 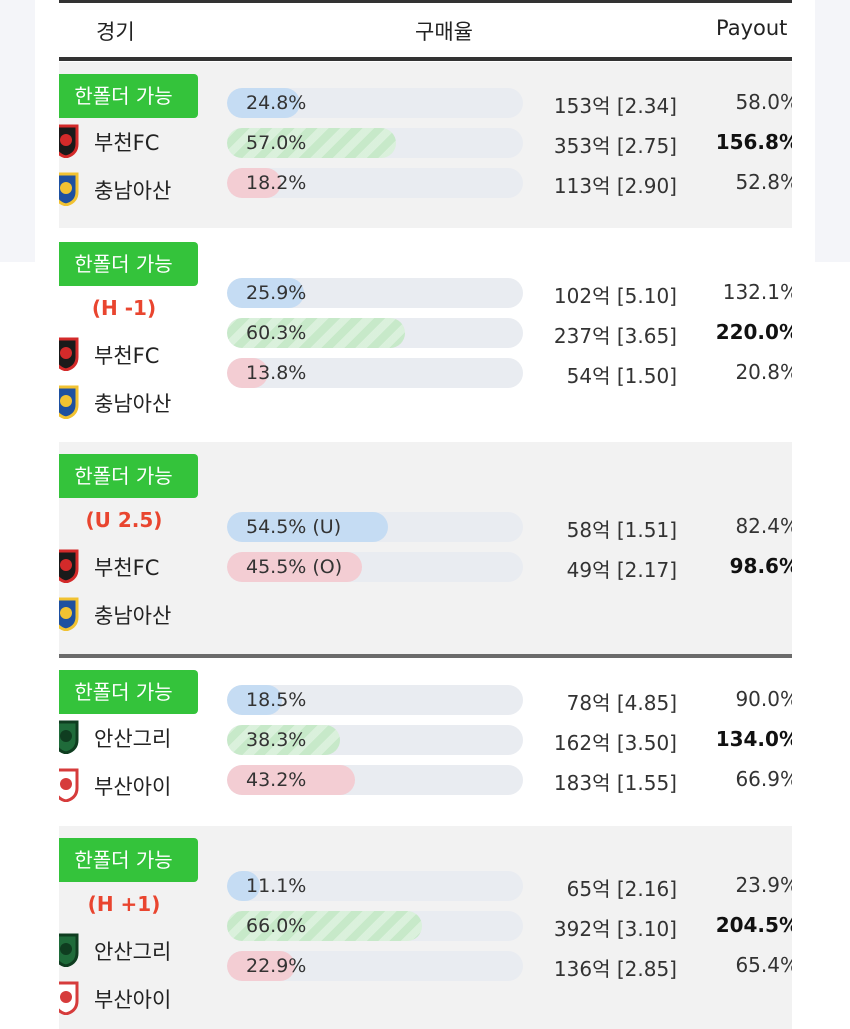 I want to click on amount: 113억 [2.90], so click(x=615, y=186).